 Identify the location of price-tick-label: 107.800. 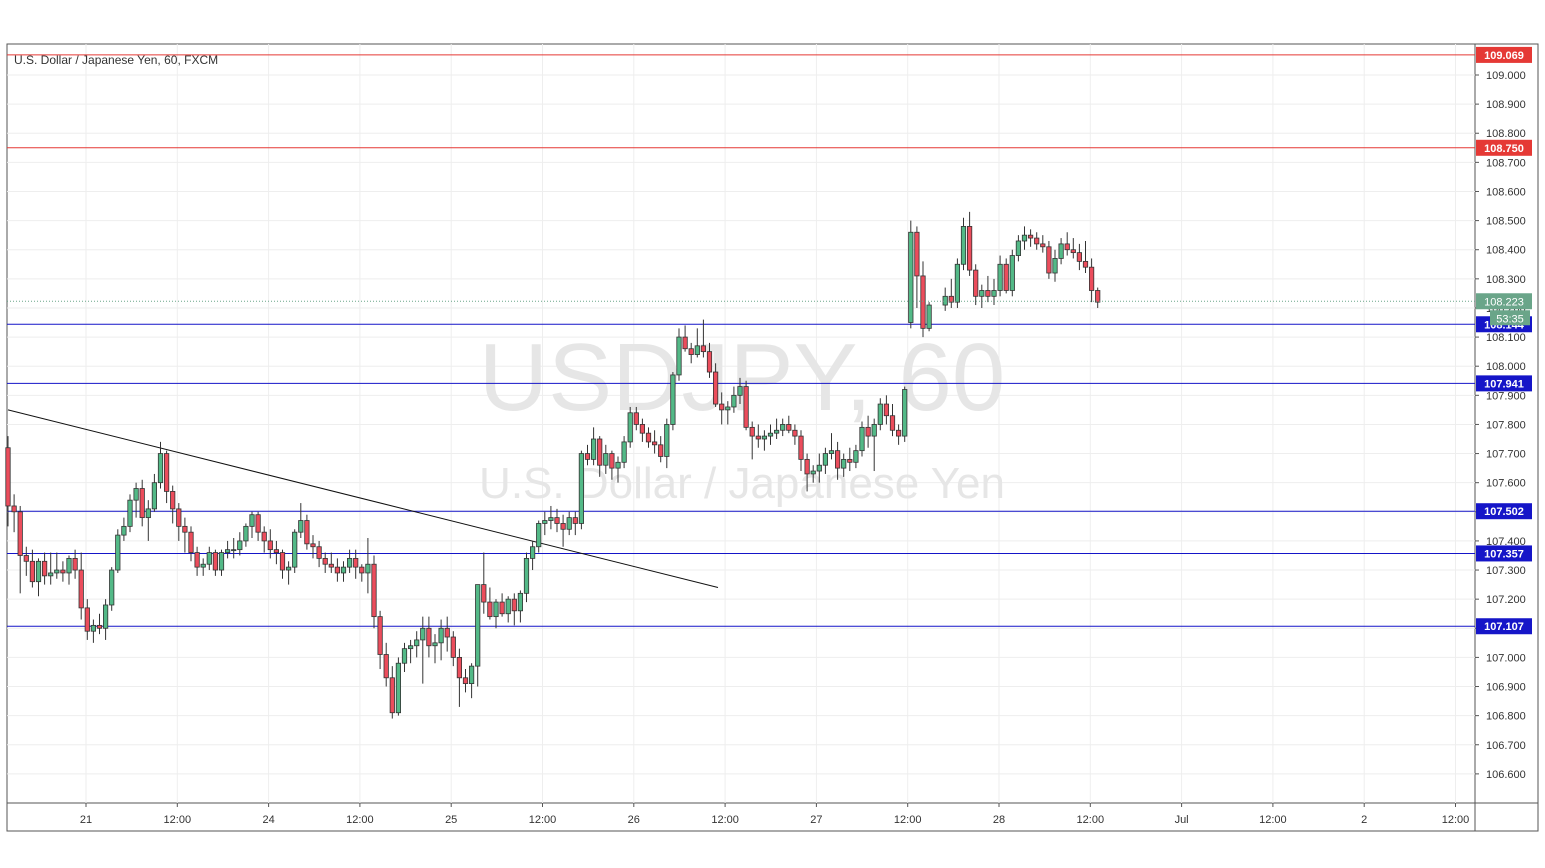
(1506, 425).